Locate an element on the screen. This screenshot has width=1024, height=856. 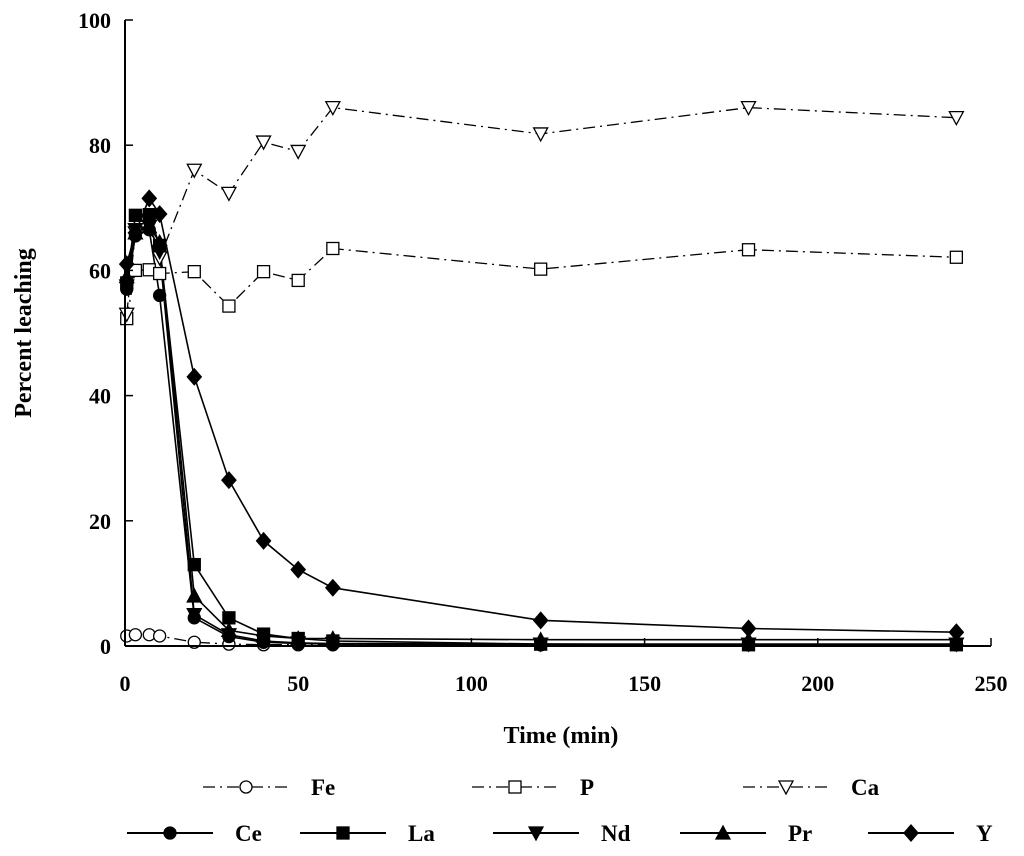
y-tick-label-20: 20 is located at coordinates (100, 521).